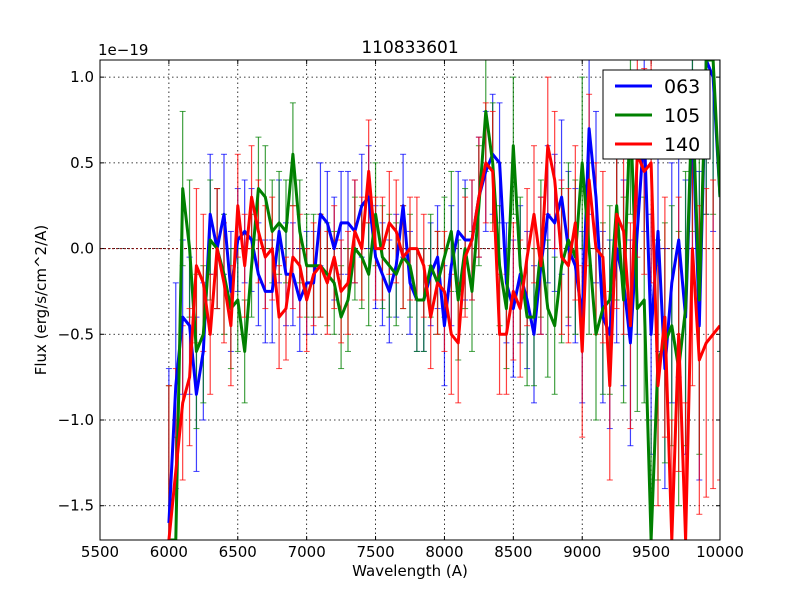  What do you see at coordinates (410, 571) in the screenshot?
I see `x-axis-label: Wavelength (A)` at bounding box center [410, 571].